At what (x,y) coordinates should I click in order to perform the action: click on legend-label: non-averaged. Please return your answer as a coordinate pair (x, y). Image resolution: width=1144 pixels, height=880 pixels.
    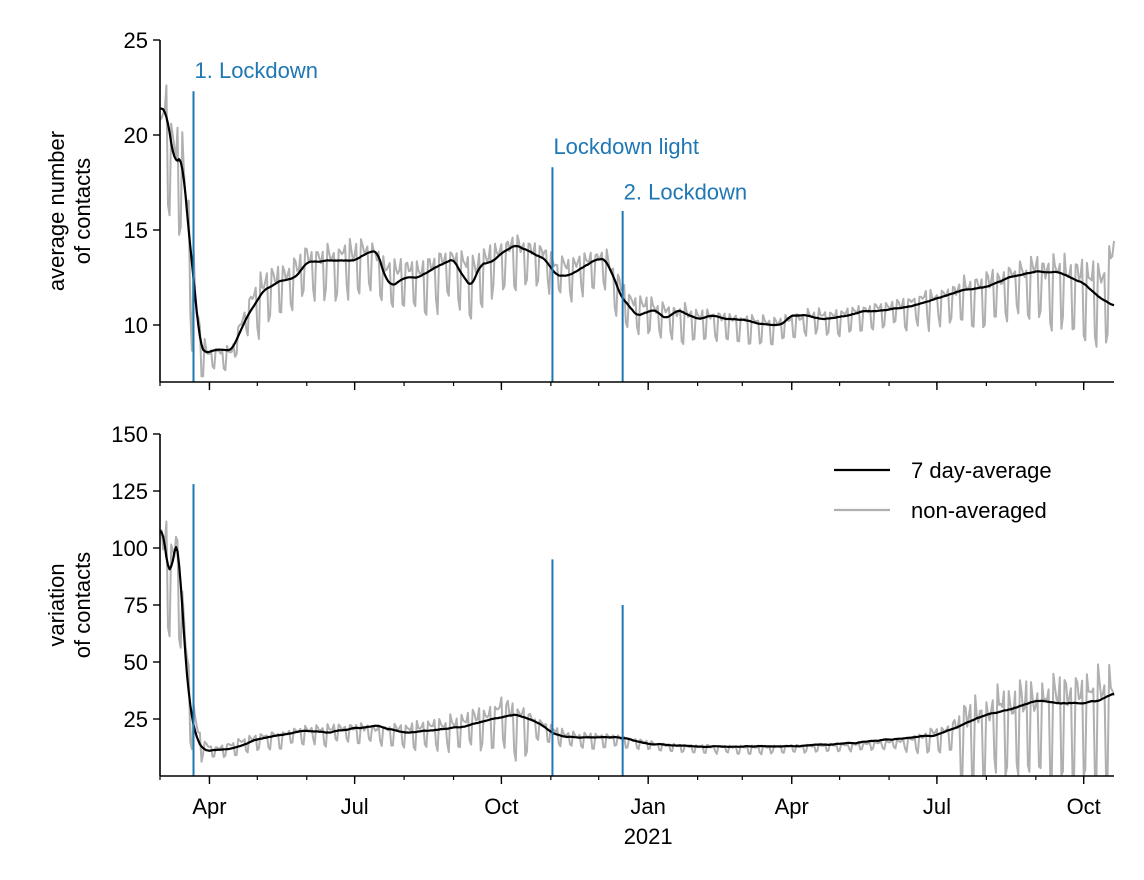
    Looking at the image, I should click on (979, 510).